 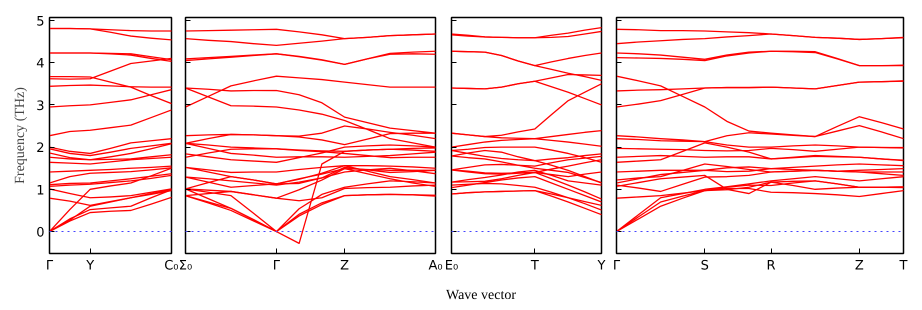 What do you see at coordinates (40, 64) in the screenshot?
I see `y-tick-label: 4` at bounding box center [40, 64].